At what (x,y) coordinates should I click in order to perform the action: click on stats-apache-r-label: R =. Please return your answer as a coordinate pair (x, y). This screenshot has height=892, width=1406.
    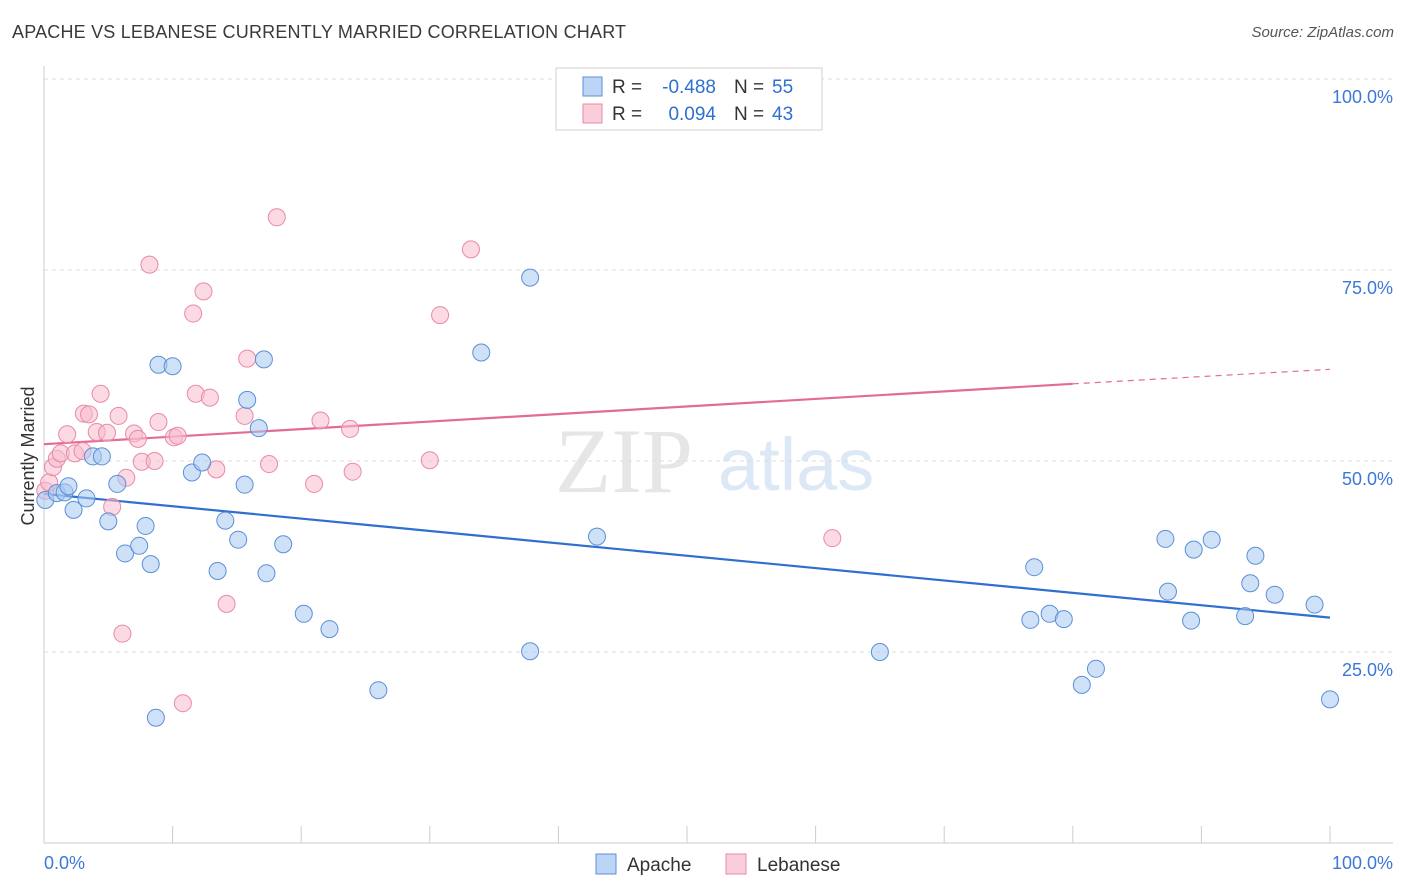
    Looking at the image, I should click on (627, 87).